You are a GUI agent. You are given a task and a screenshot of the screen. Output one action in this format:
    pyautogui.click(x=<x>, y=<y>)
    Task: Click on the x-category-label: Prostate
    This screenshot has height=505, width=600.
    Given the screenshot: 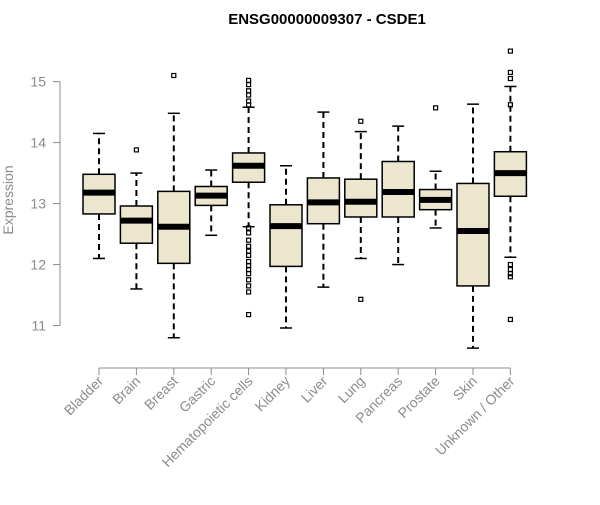 What is the action you would take?
    pyautogui.click(x=419, y=397)
    